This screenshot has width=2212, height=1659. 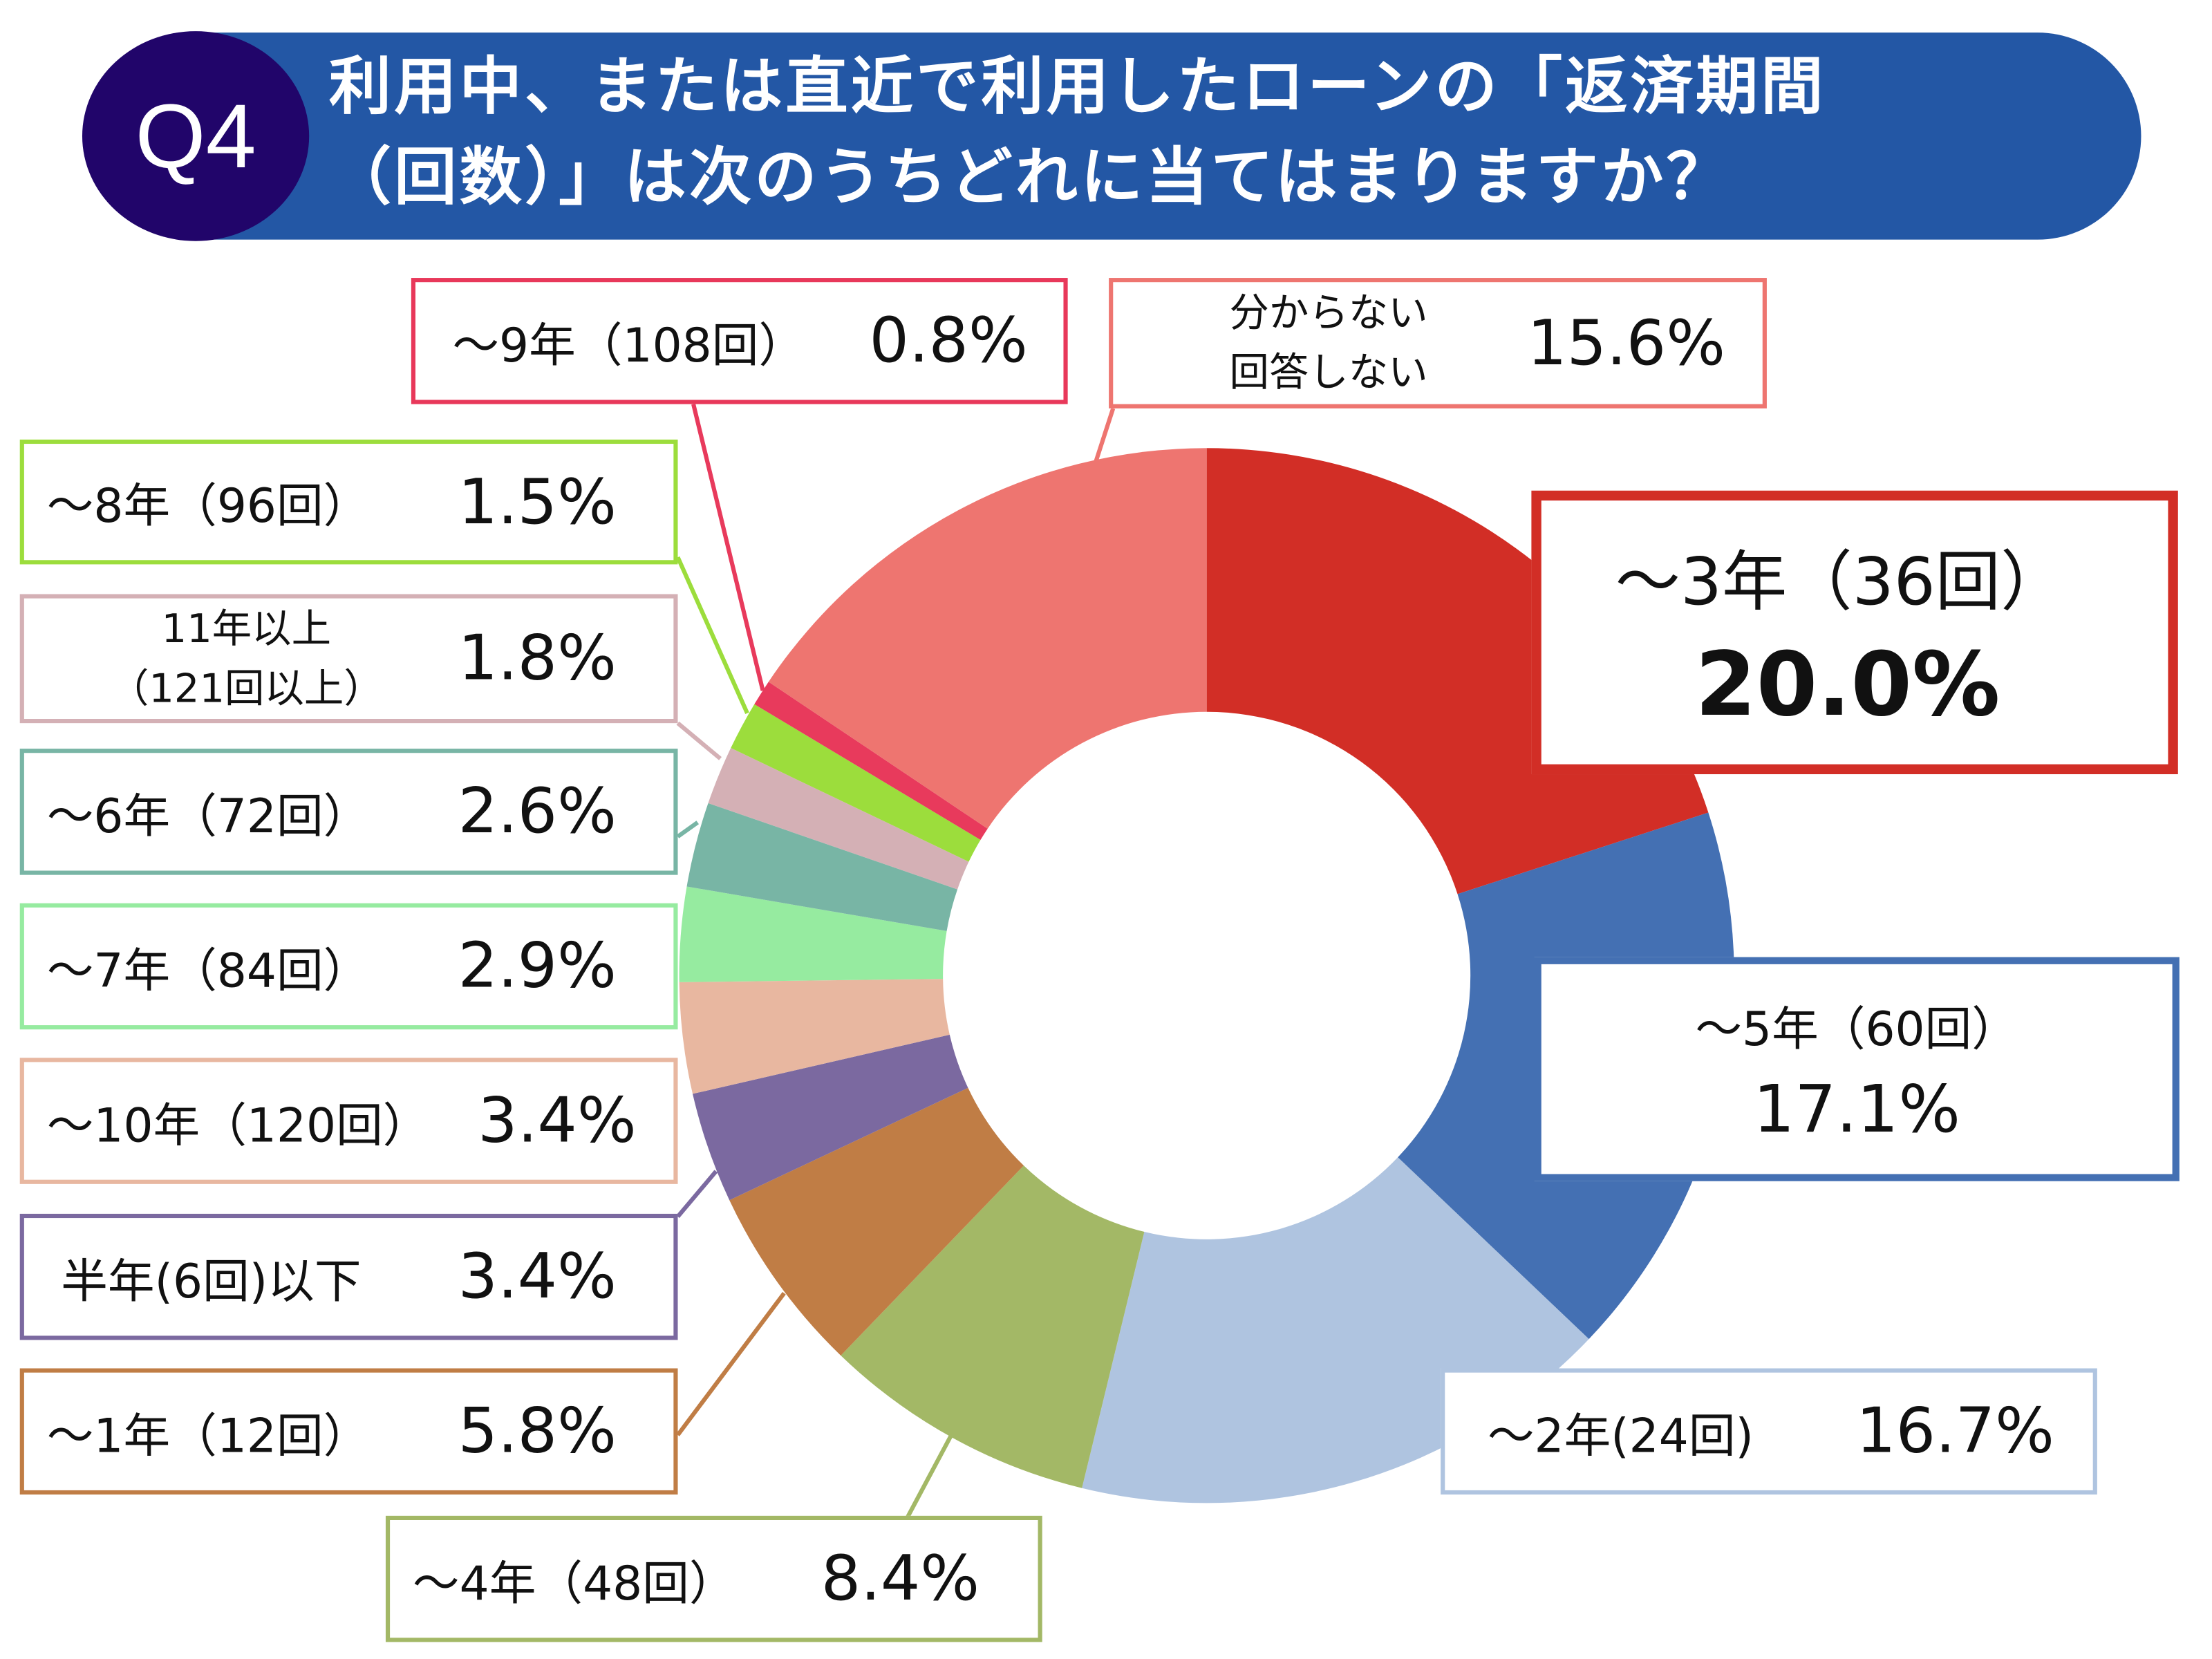 I want to click on slice-label: 〜6年（72回）, so click(x=208, y=815).